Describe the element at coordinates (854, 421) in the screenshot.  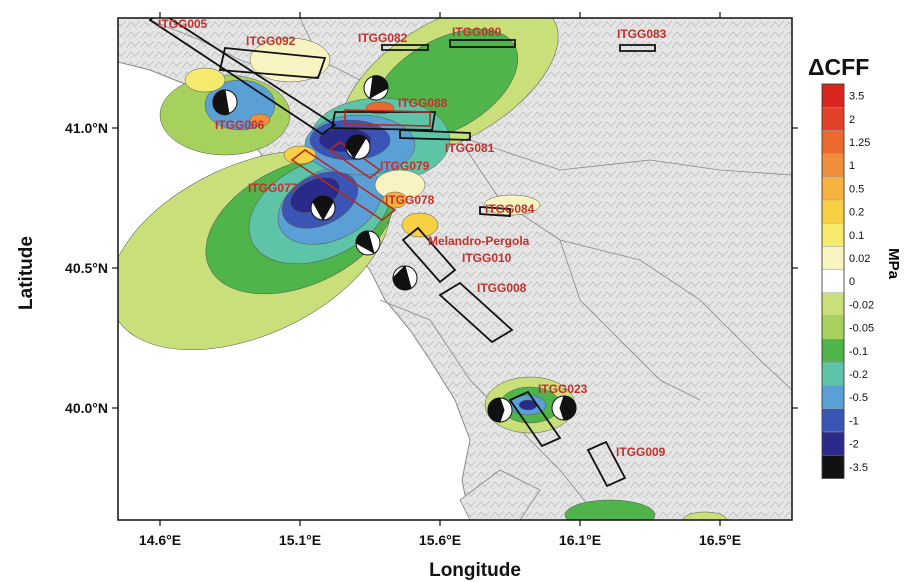
I see `colorbar-level-label: -1` at that location.